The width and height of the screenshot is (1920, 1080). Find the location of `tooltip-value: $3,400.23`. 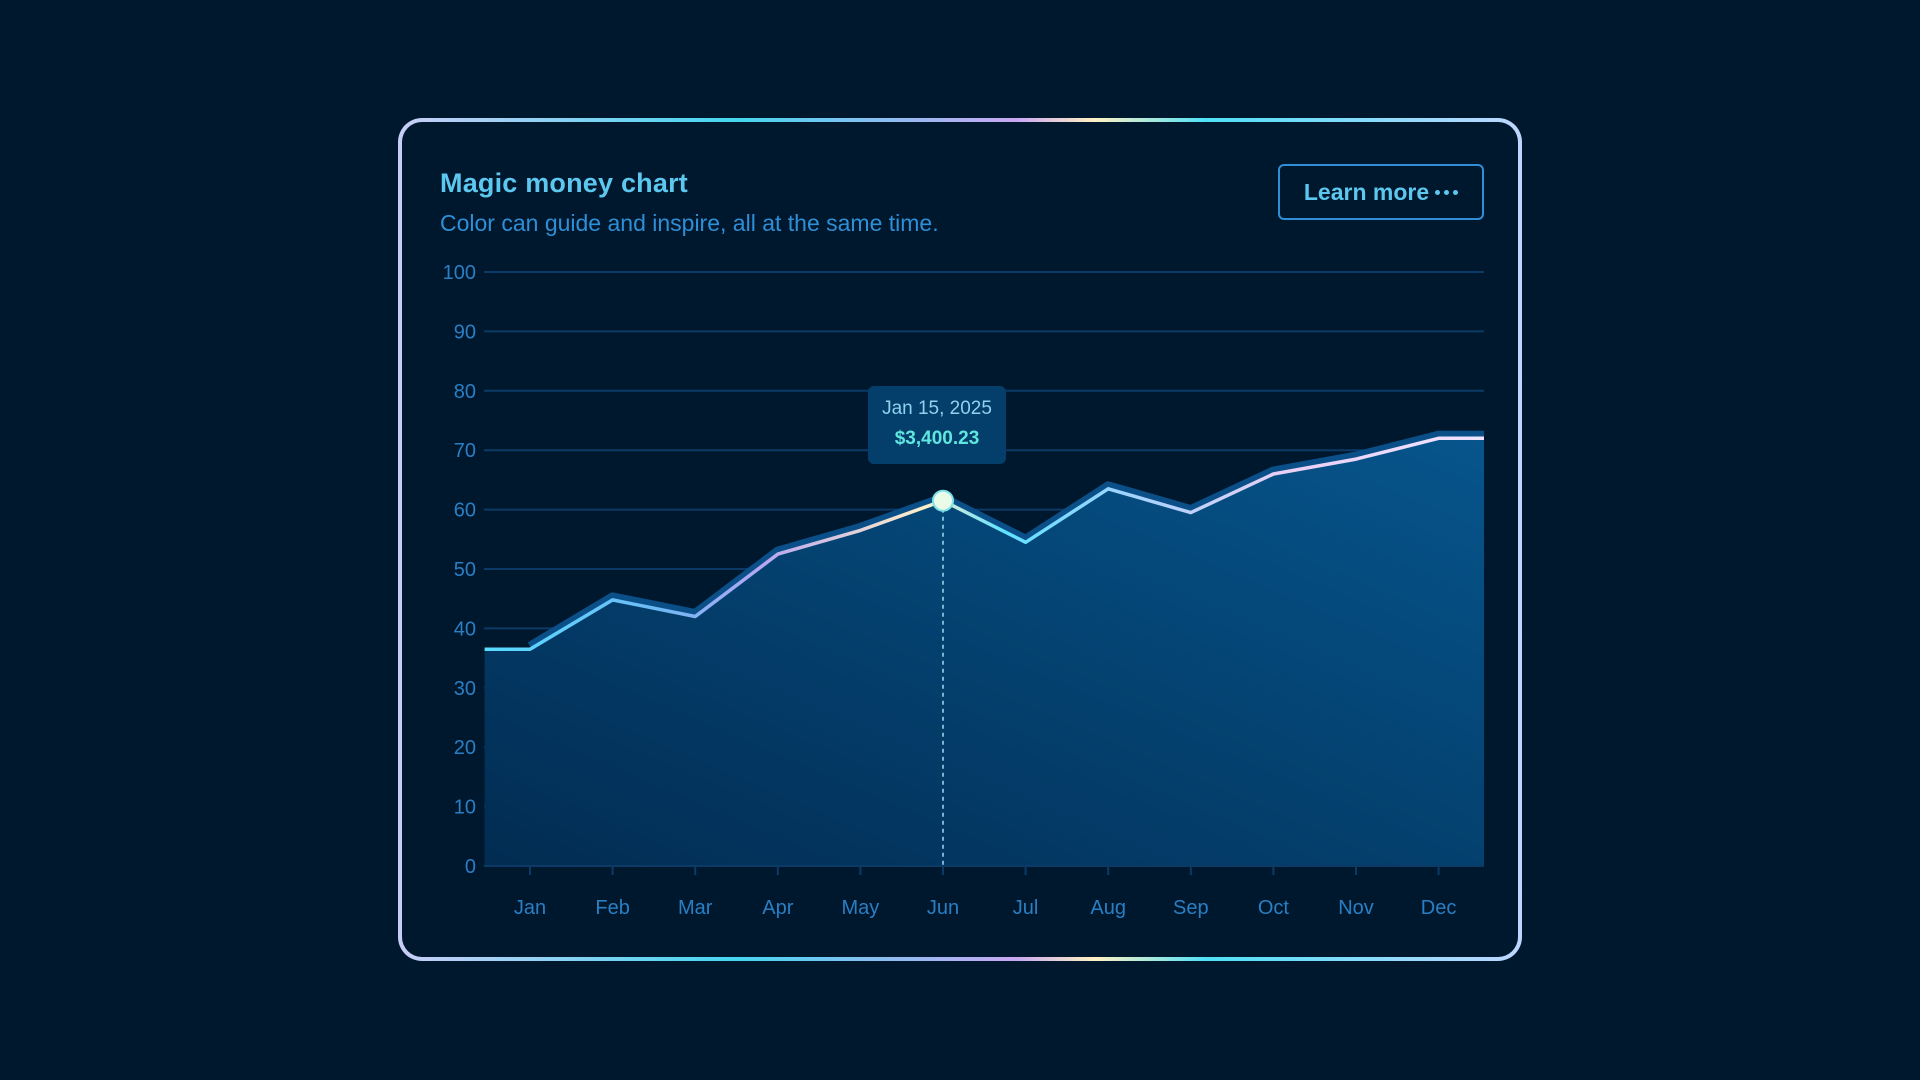

tooltip-value: $3,400.23 is located at coordinates (937, 438).